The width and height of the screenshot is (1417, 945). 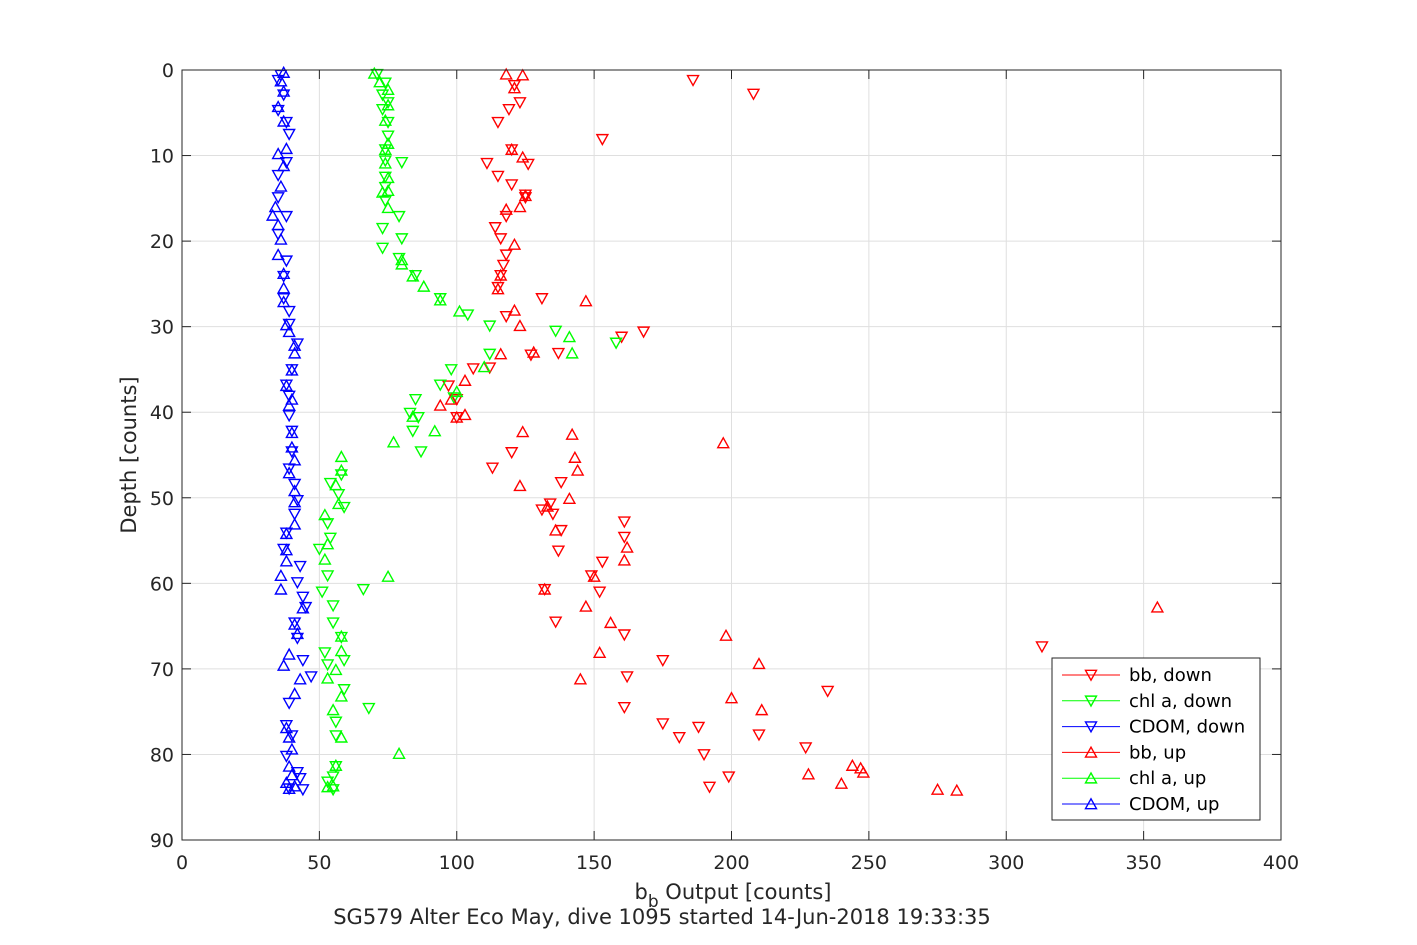 I want to click on y-tick-label: 70, so click(x=162, y=670).